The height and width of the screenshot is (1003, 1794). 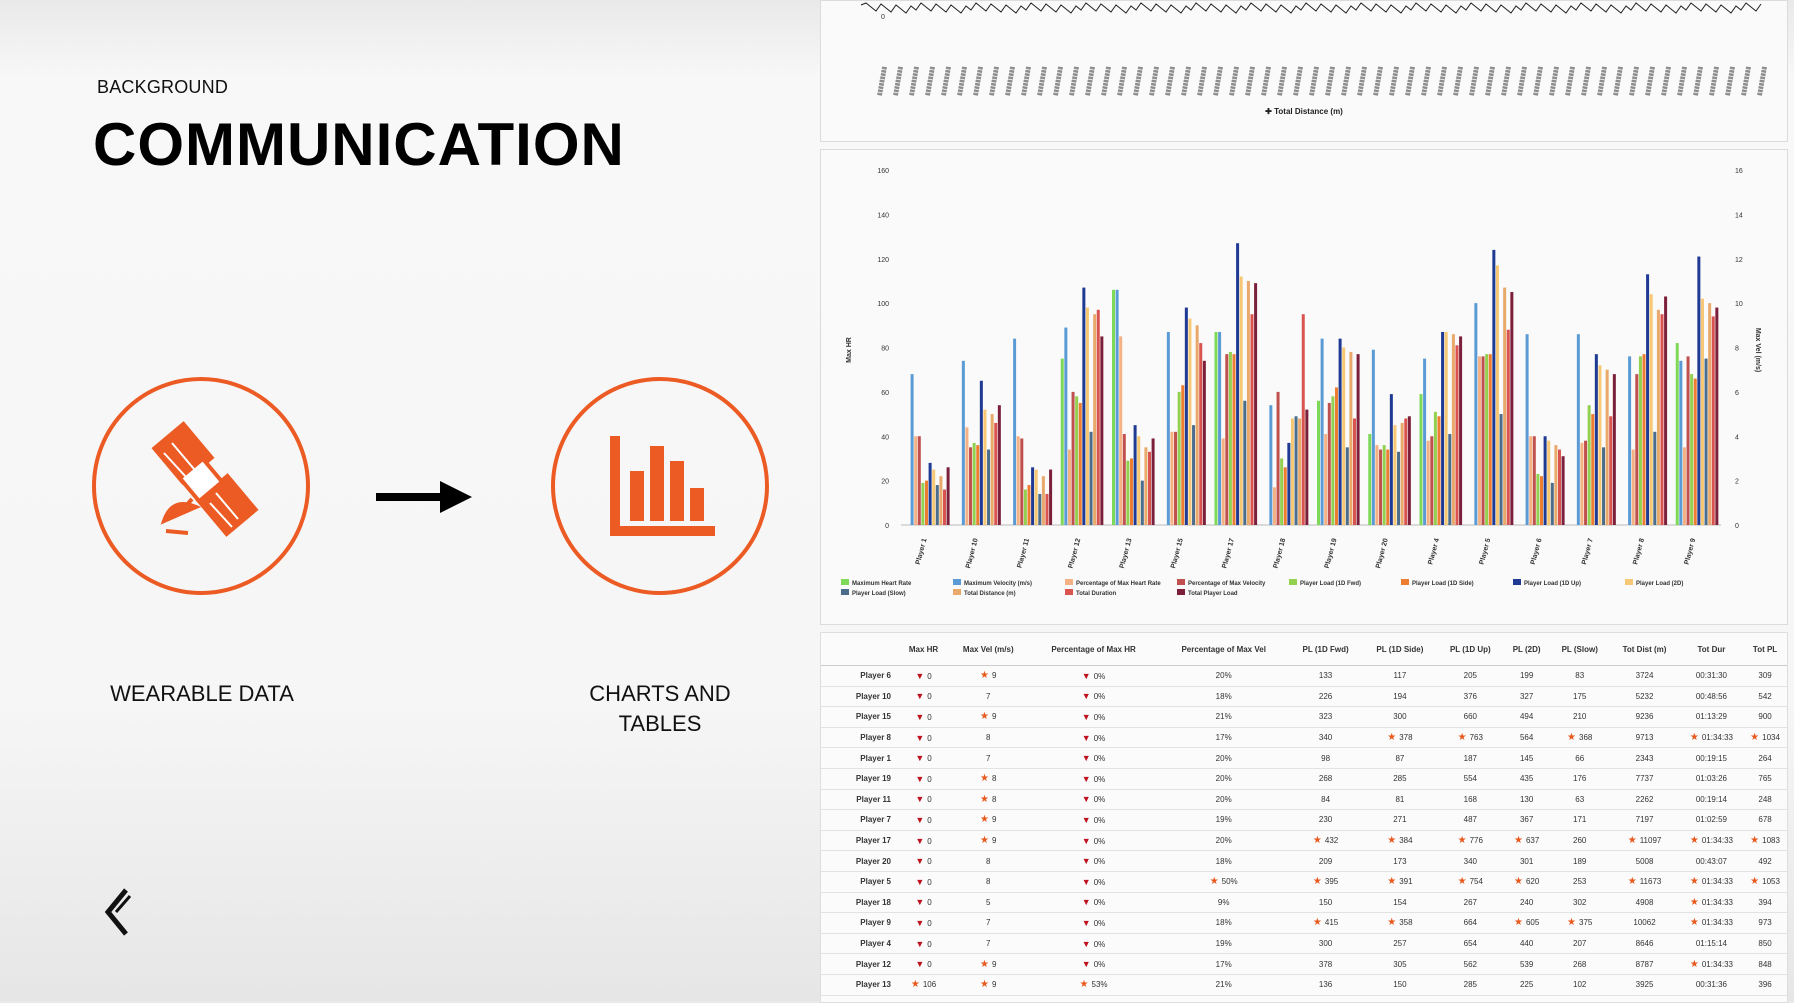 I want to click on cell-value: 20%, so click(x=1223, y=799).